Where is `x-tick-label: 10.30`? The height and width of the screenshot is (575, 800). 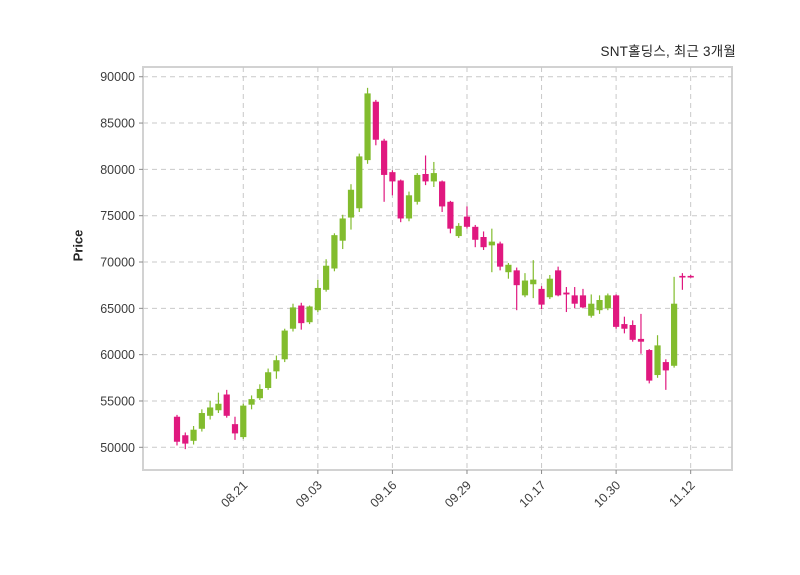 x-tick-label: 10.30 is located at coordinates (607, 494).